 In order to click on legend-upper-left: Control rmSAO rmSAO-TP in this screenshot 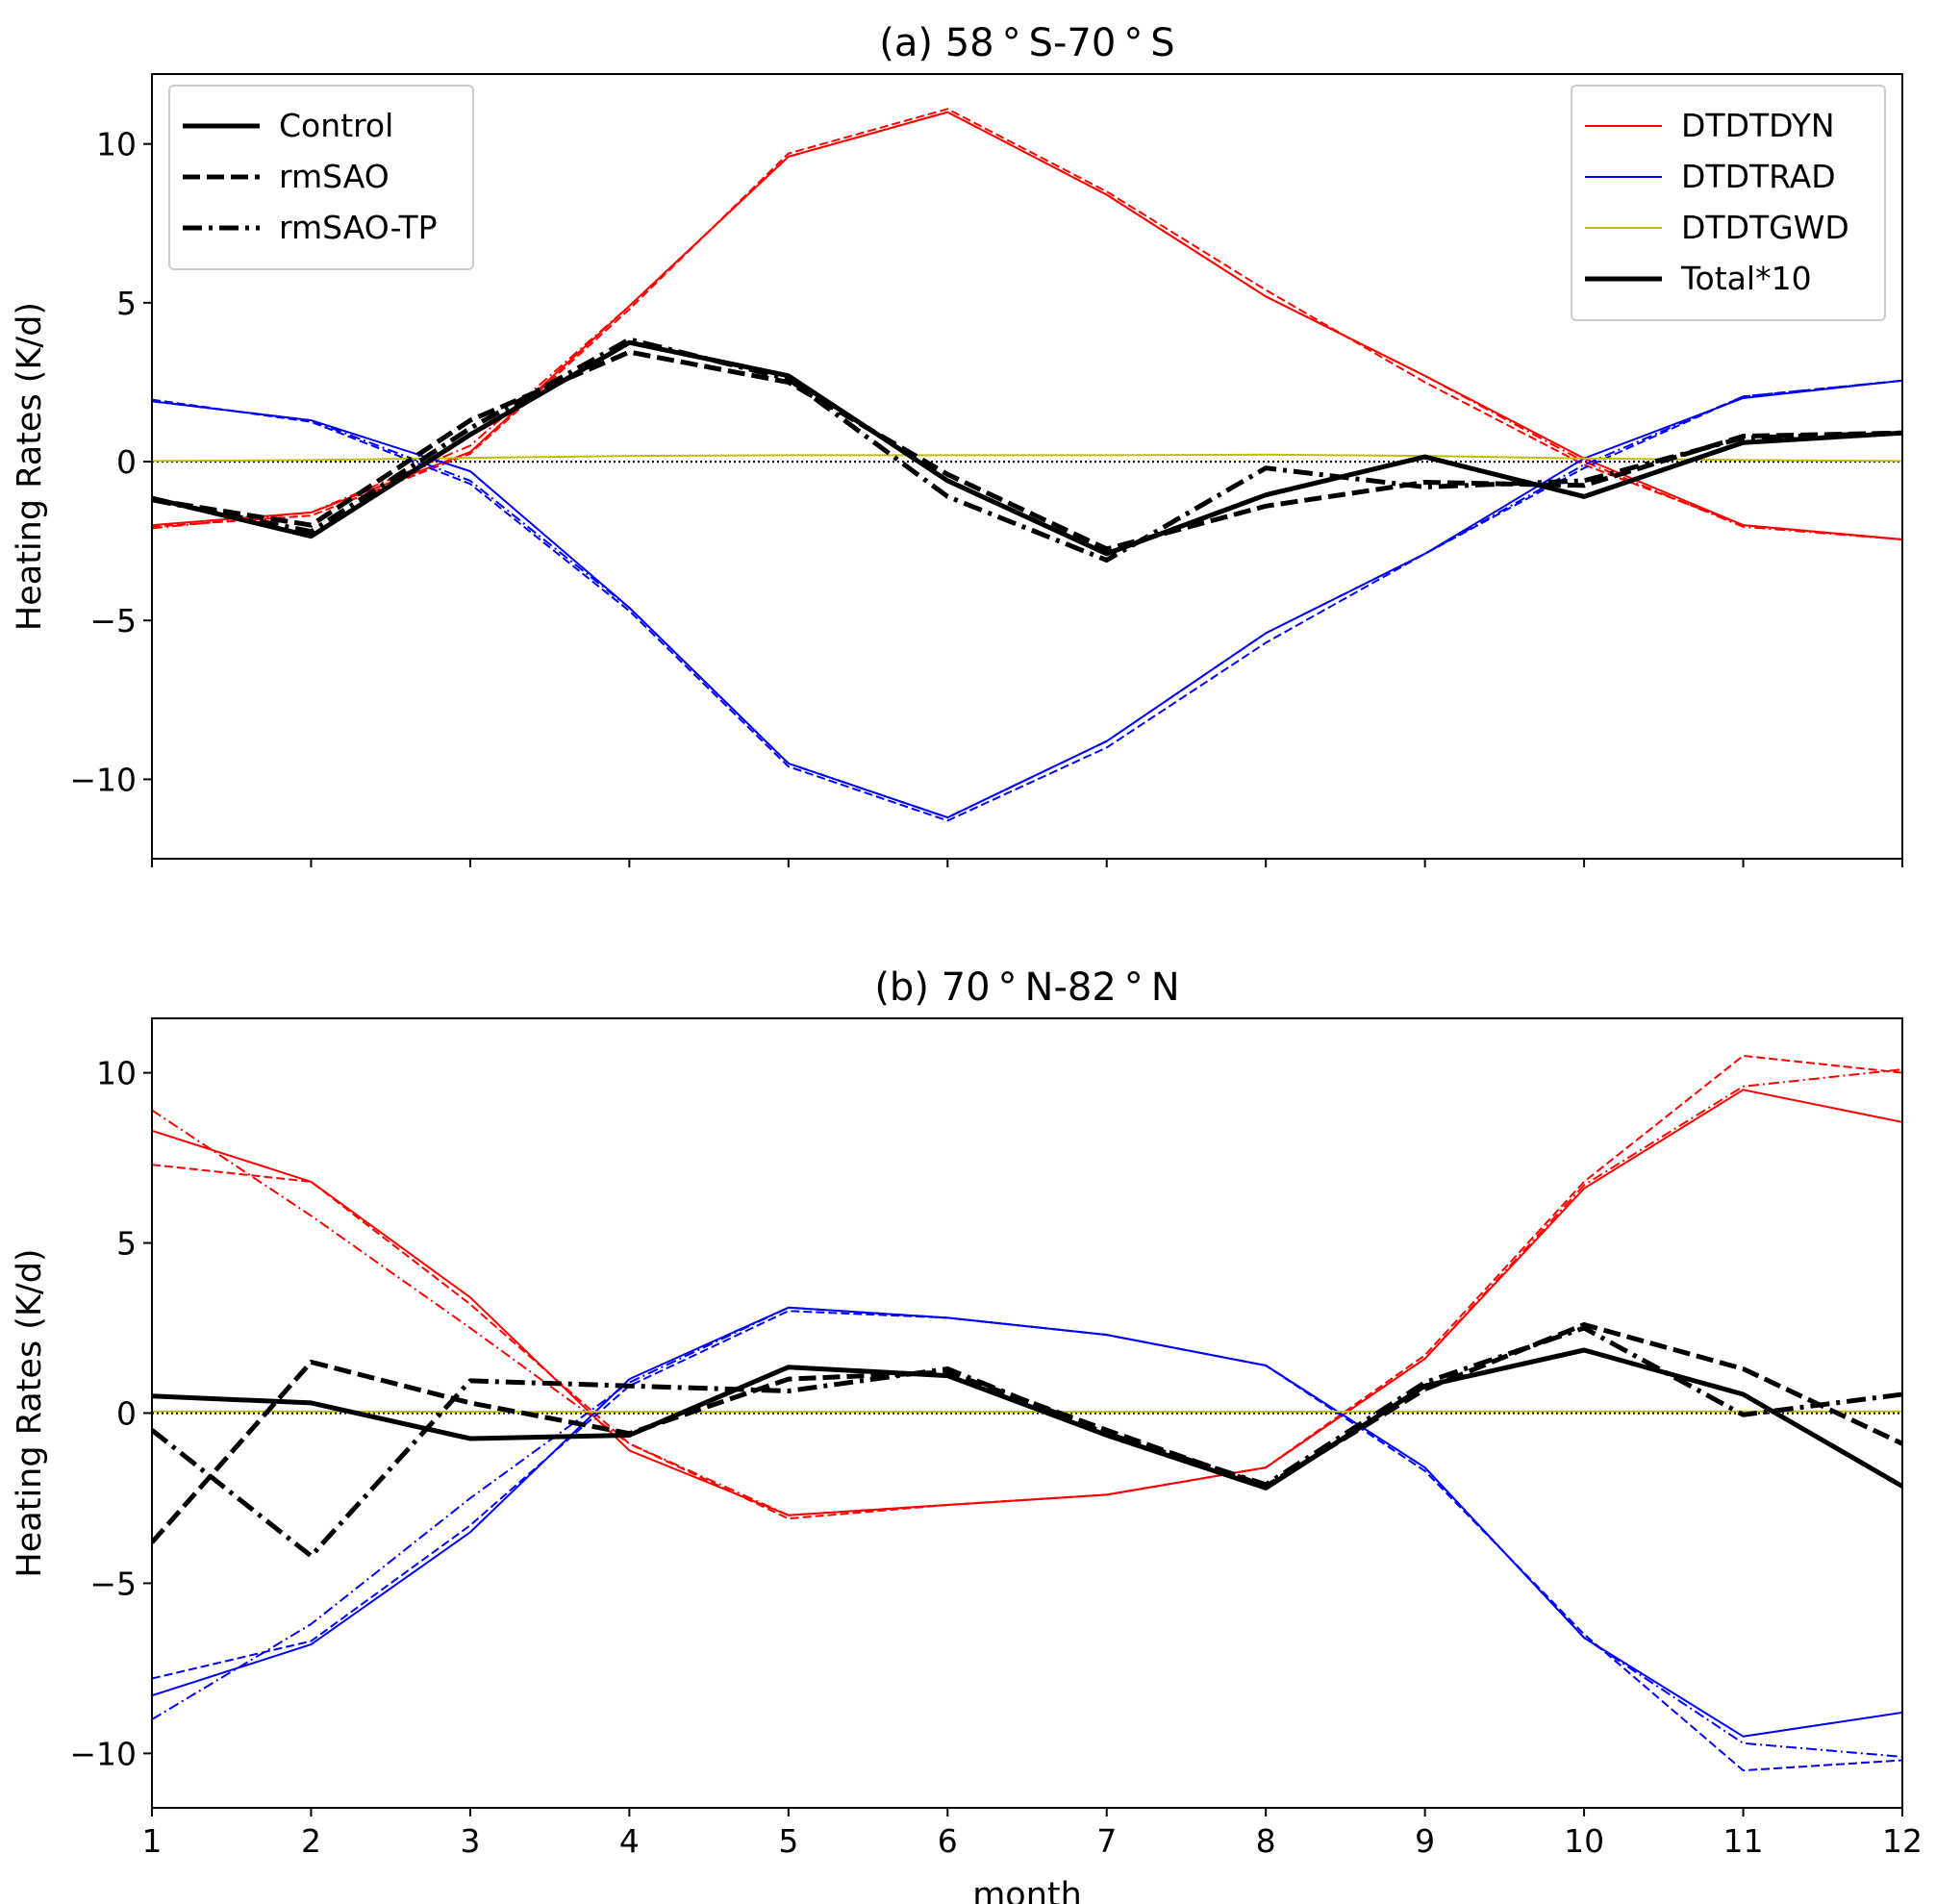, I will do `click(321, 178)`.